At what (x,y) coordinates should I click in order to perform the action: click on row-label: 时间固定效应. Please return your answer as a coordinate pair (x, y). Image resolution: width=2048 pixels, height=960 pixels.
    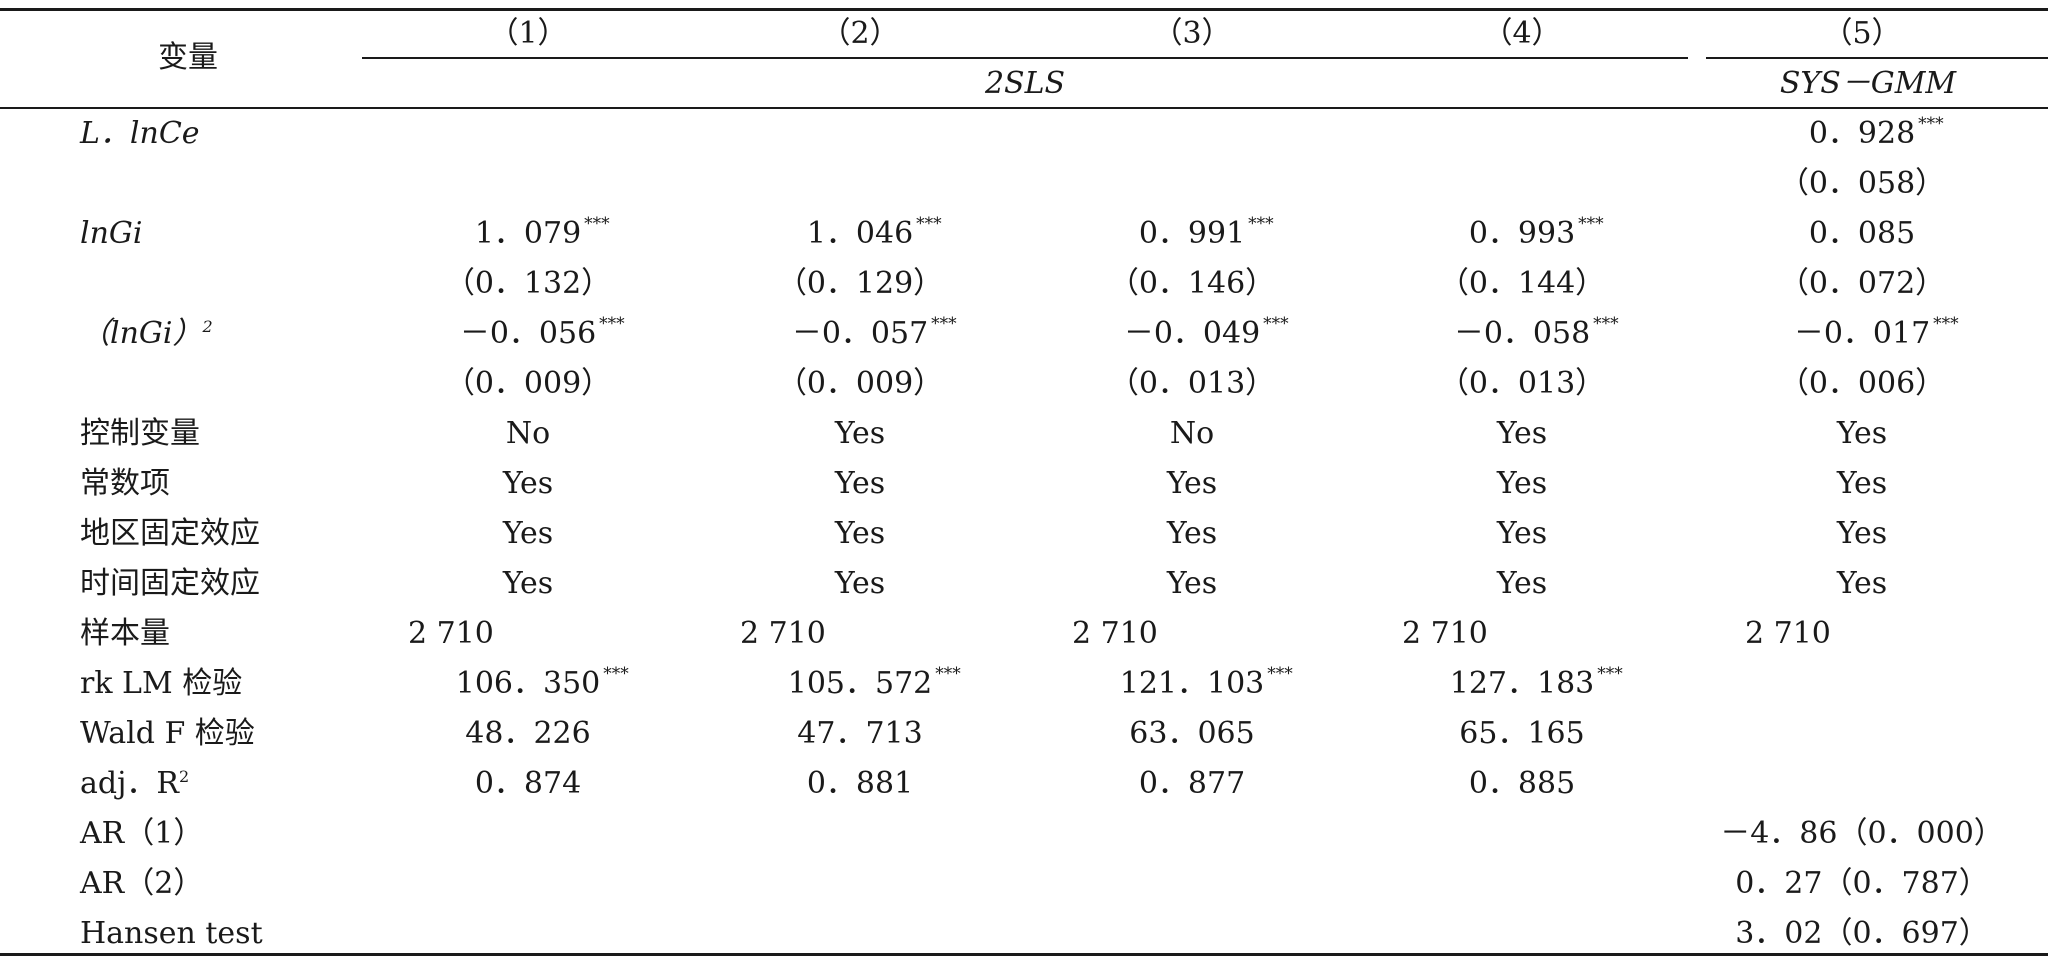
    Looking at the image, I should click on (170, 584).